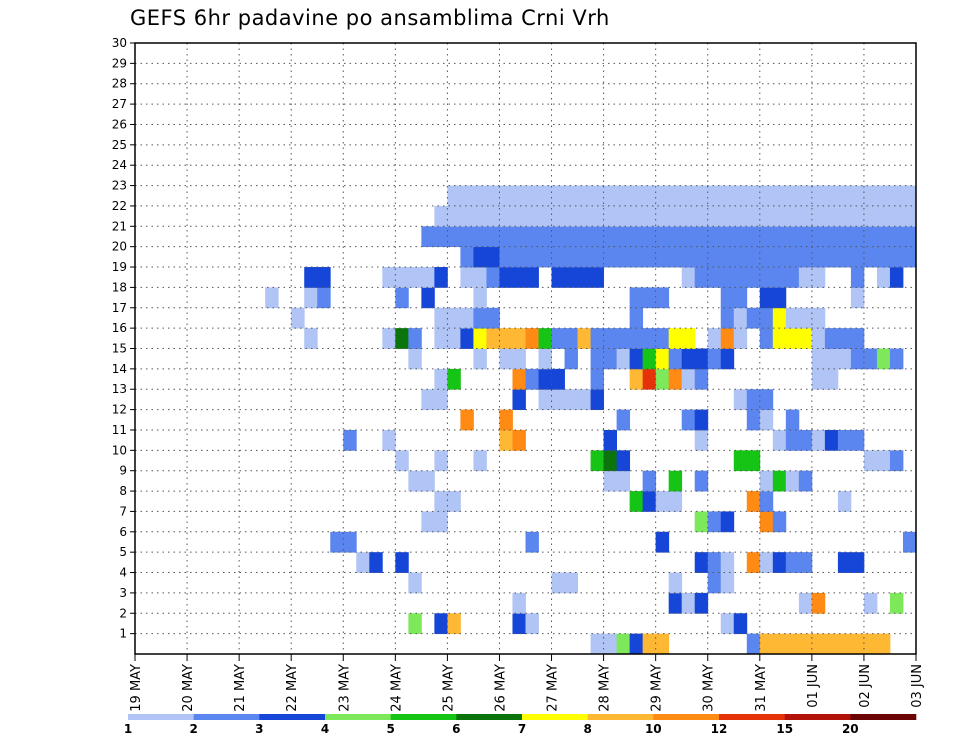  Describe the element at coordinates (344, 688) in the screenshot. I see `x-tick-label: 23 MAY` at that location.